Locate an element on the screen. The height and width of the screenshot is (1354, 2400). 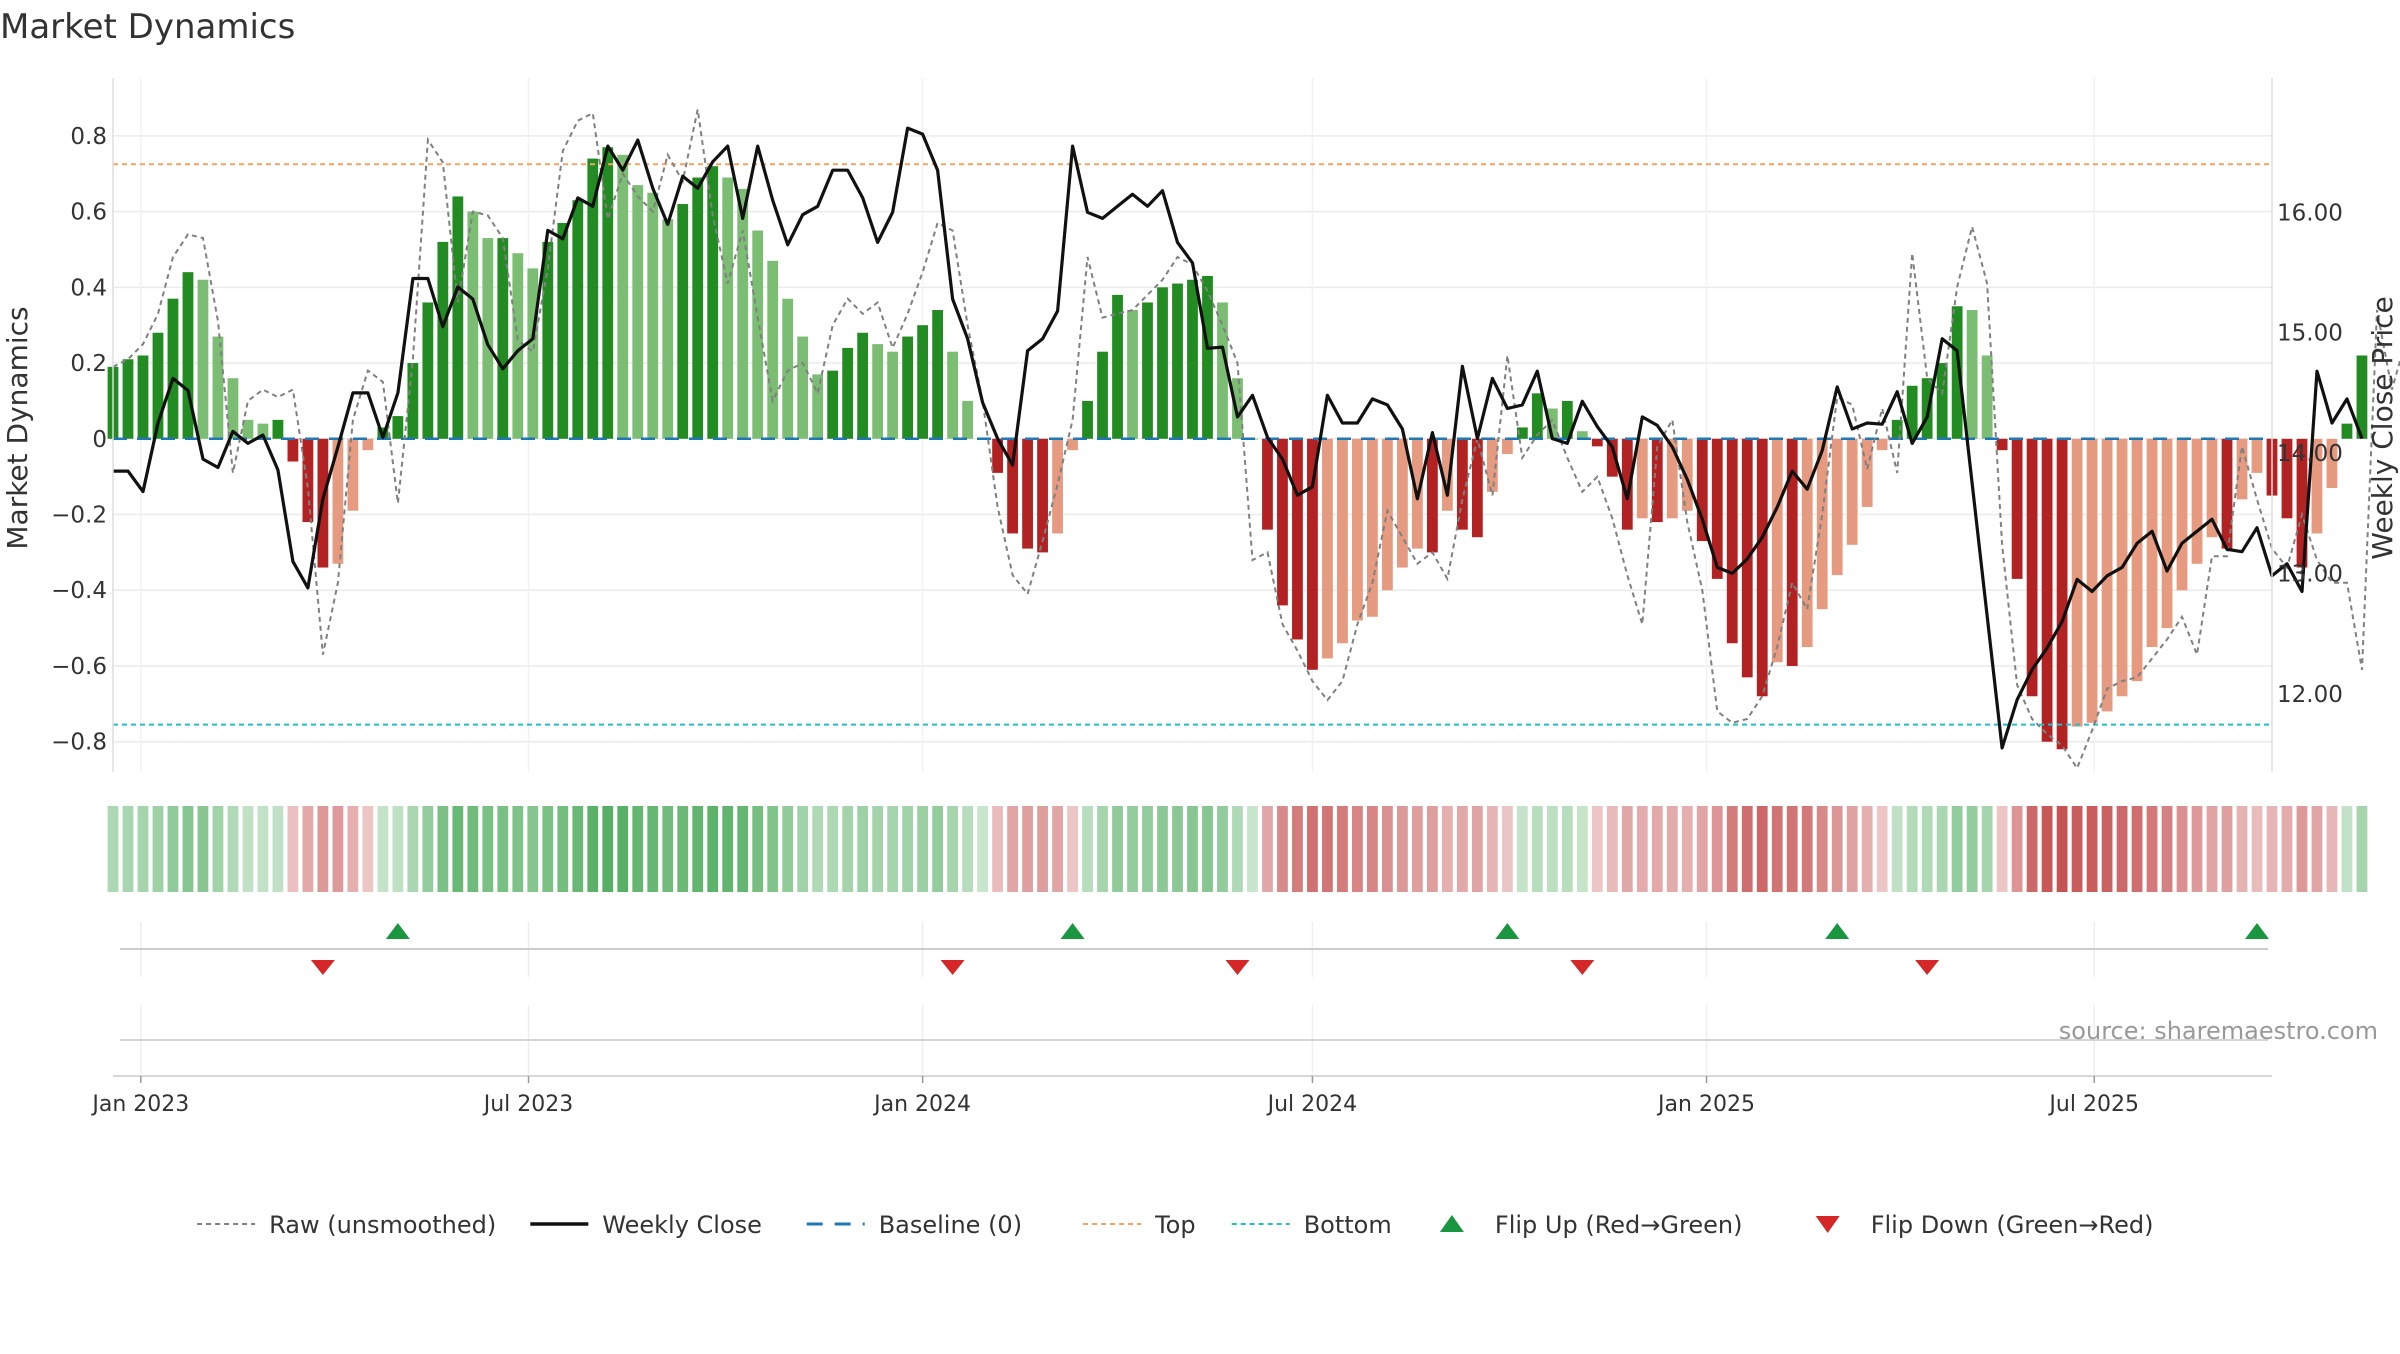
y-tick-label: −0.6 is located at coordinates (79, 667).